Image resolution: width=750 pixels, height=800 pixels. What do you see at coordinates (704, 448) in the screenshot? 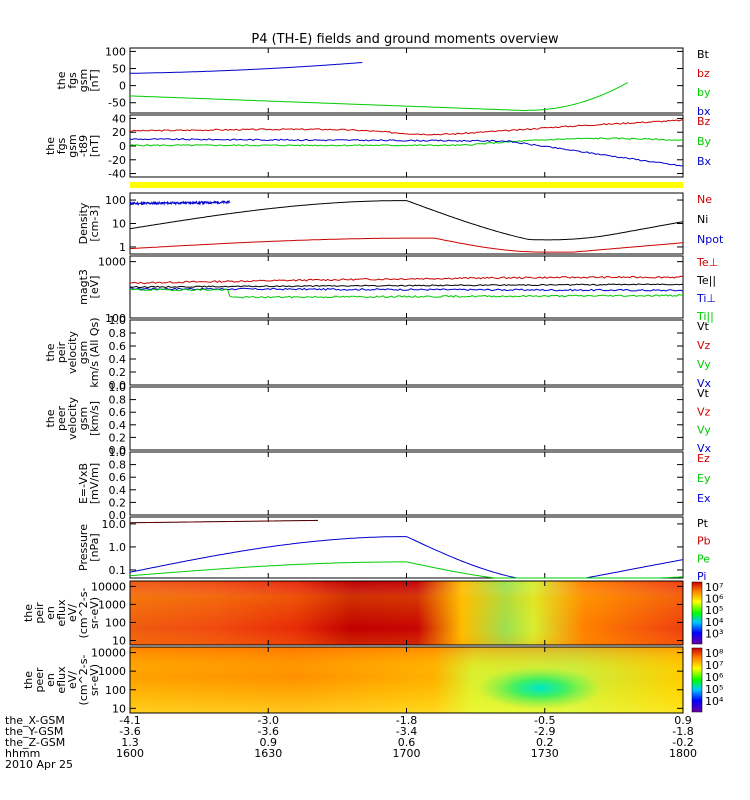
I see `legend-peer_vel-3: Vx` at bounding box center [704, 448].